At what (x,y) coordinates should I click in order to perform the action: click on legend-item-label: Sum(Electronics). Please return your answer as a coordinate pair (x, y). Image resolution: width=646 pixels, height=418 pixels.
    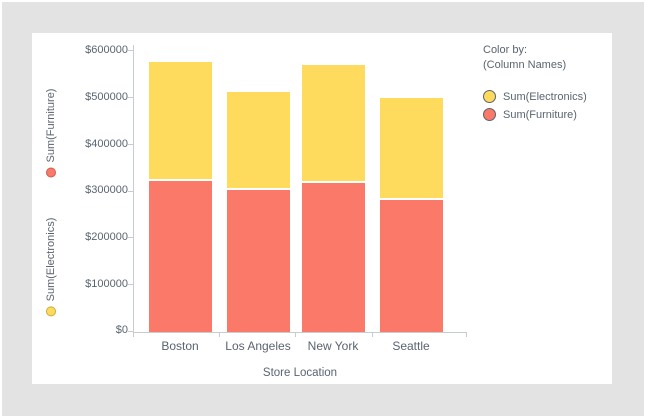
    Looking at the image, I should click on (545, 96).